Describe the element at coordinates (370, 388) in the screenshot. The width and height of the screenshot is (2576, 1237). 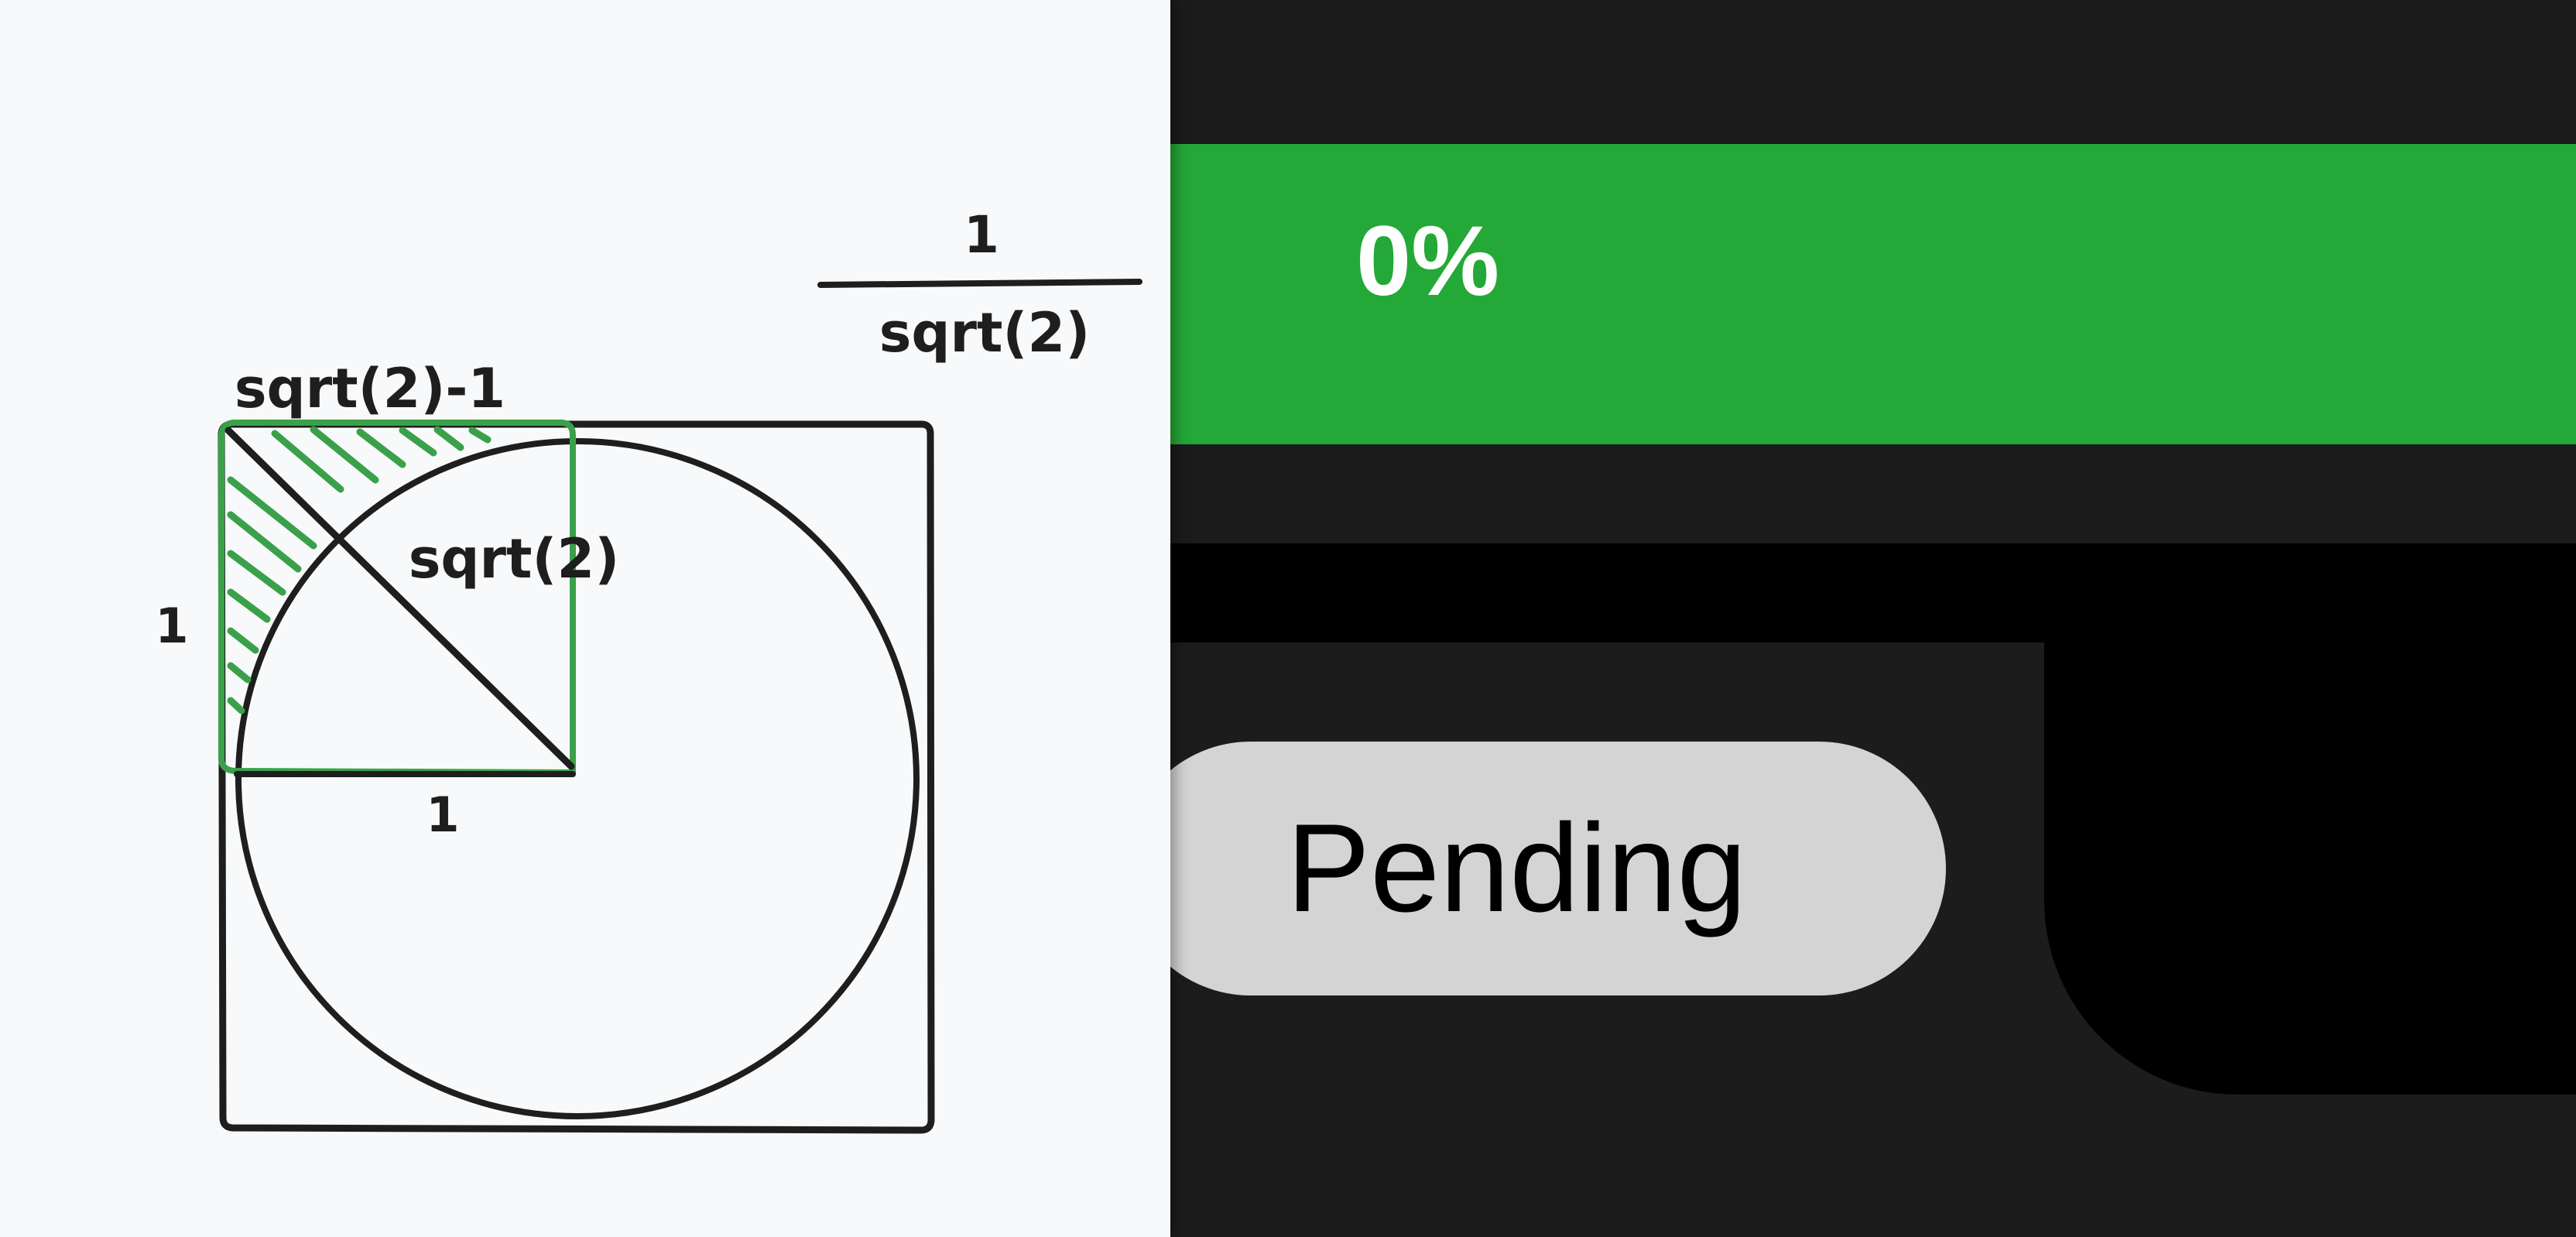
I see `top-edge-label: sqrt(2)-1` at that location.